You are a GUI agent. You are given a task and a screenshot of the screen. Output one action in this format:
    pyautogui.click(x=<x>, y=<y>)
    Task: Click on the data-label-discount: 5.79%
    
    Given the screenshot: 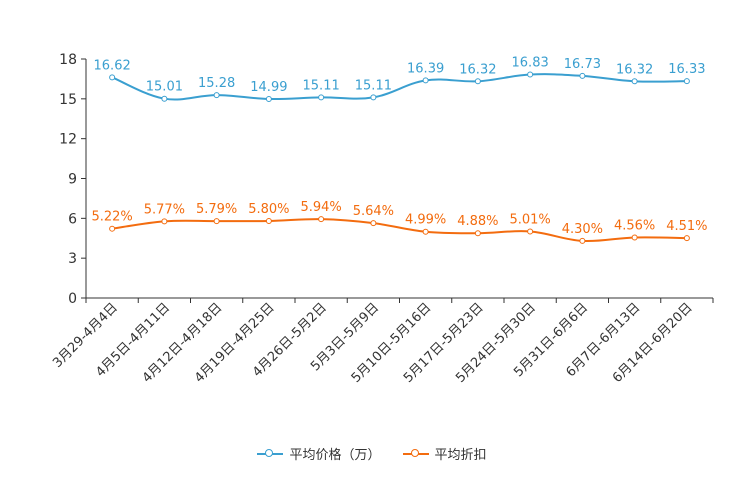 What is the action you would take?
    pyautogui.click(x=216, y=209)
    